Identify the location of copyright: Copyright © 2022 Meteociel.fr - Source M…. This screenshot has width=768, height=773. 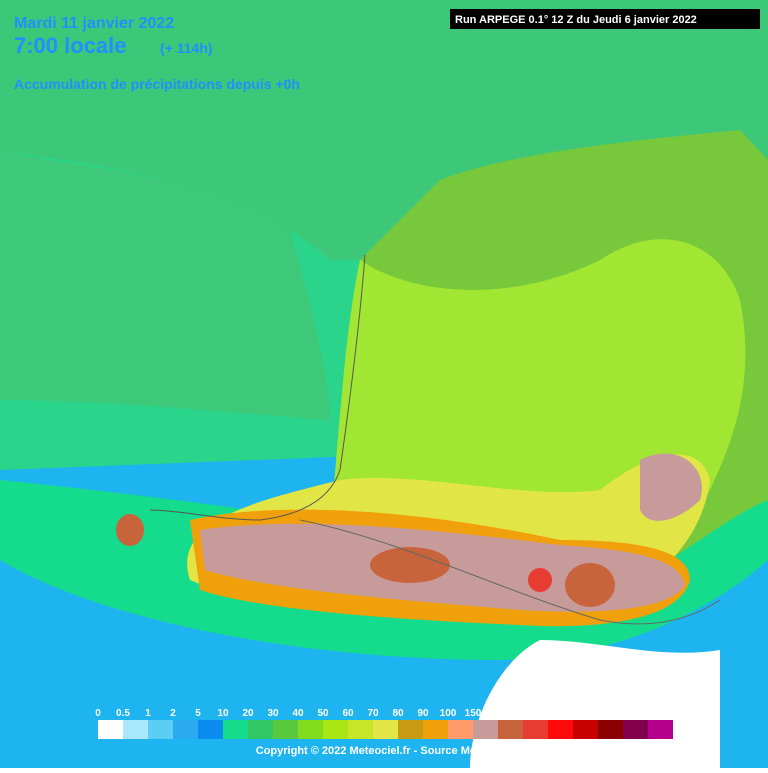
(394, 751).